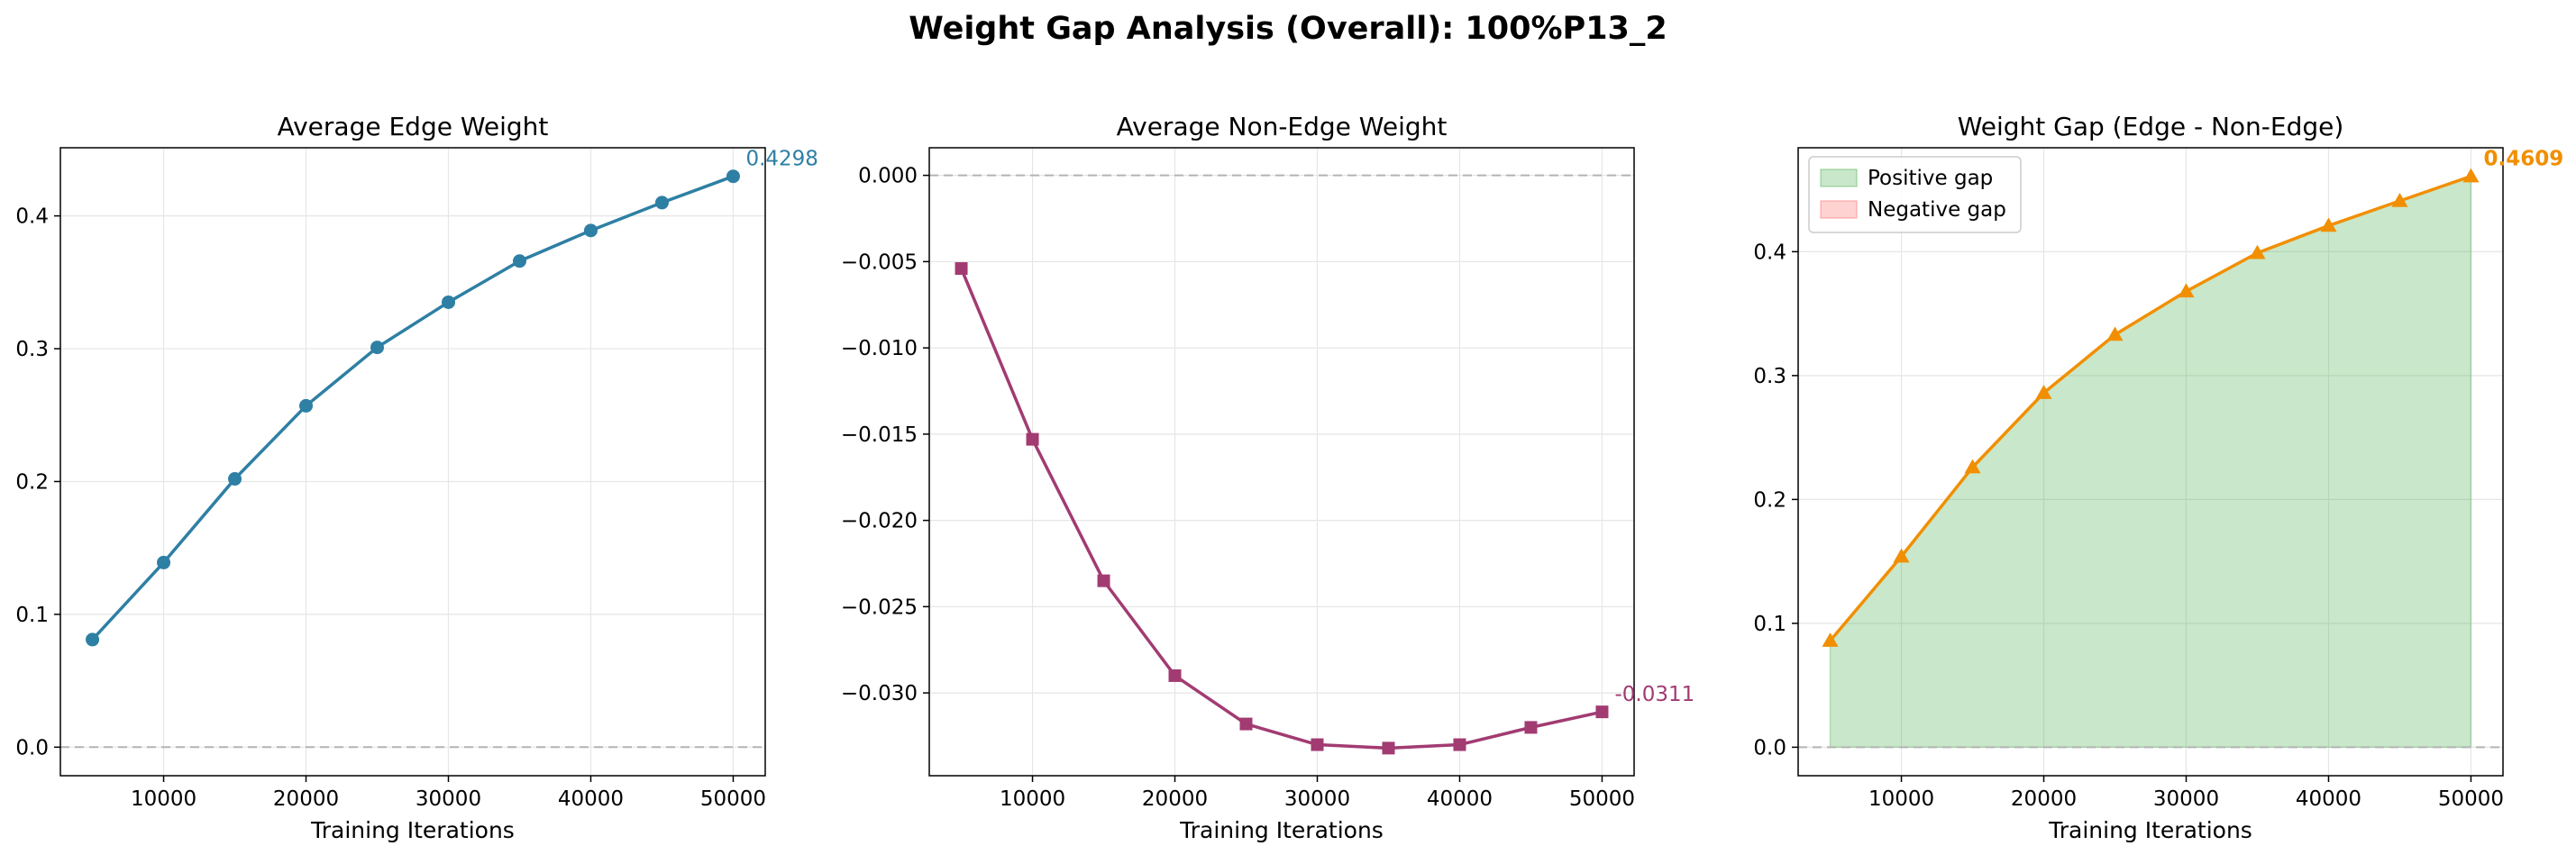 The image size is (2576, 855). What do you see at coordinates (781, 159) in the screenshot?
I see `last-value-annotation: 0.4298` at bounding box center [781, 159].